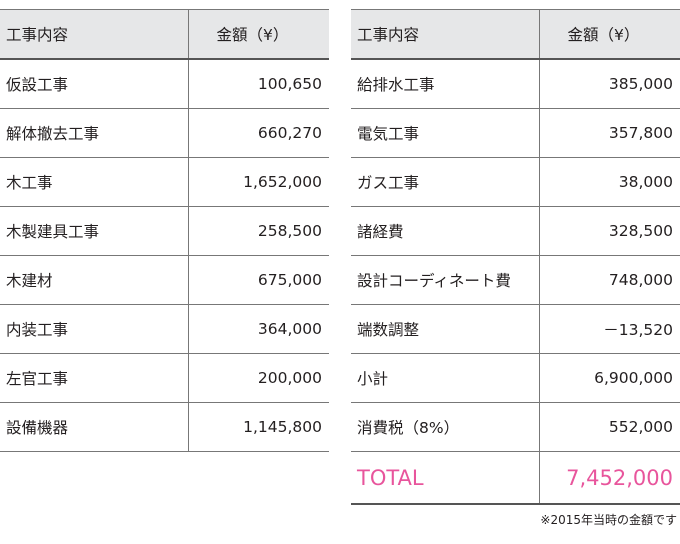 Image resolution: width=680 pixels, height=544 pixels. Describe the element at coordinates (445, 231) in the screenshot. I see `row-item: 諸経費` at that location.